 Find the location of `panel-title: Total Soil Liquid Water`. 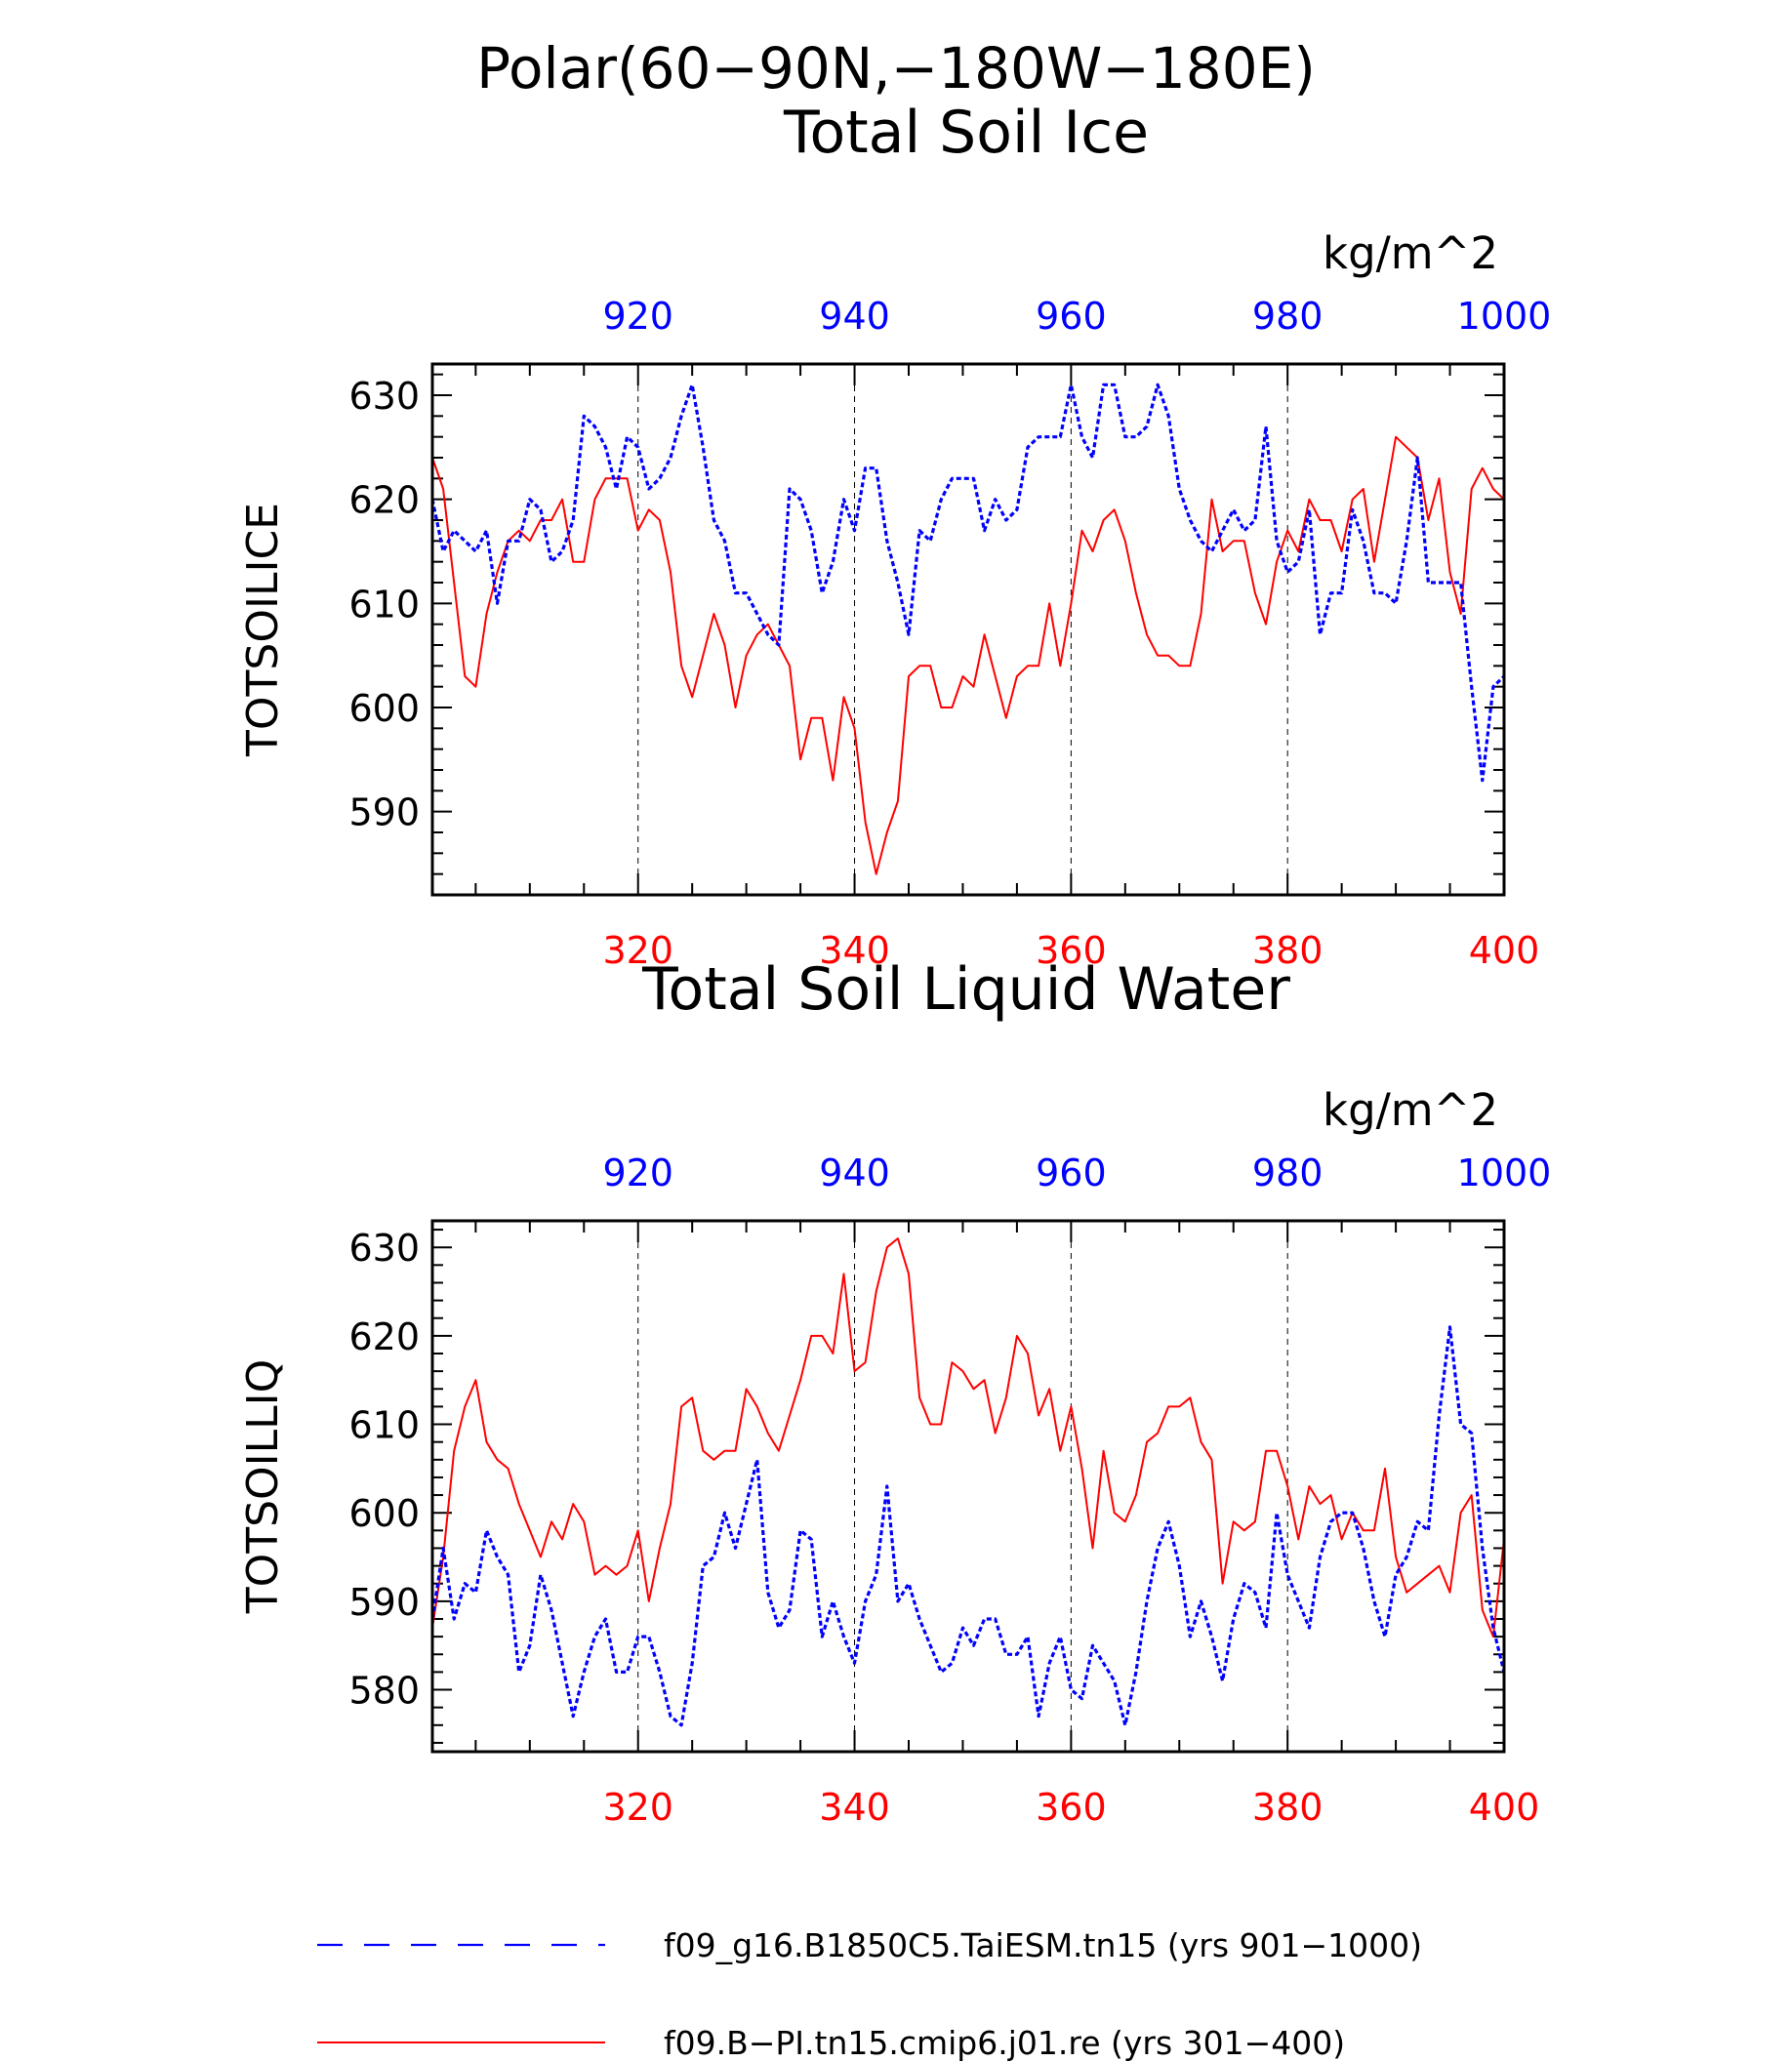

panel-title: Total Soil Liquid Water is located at coordinates (965, 989).